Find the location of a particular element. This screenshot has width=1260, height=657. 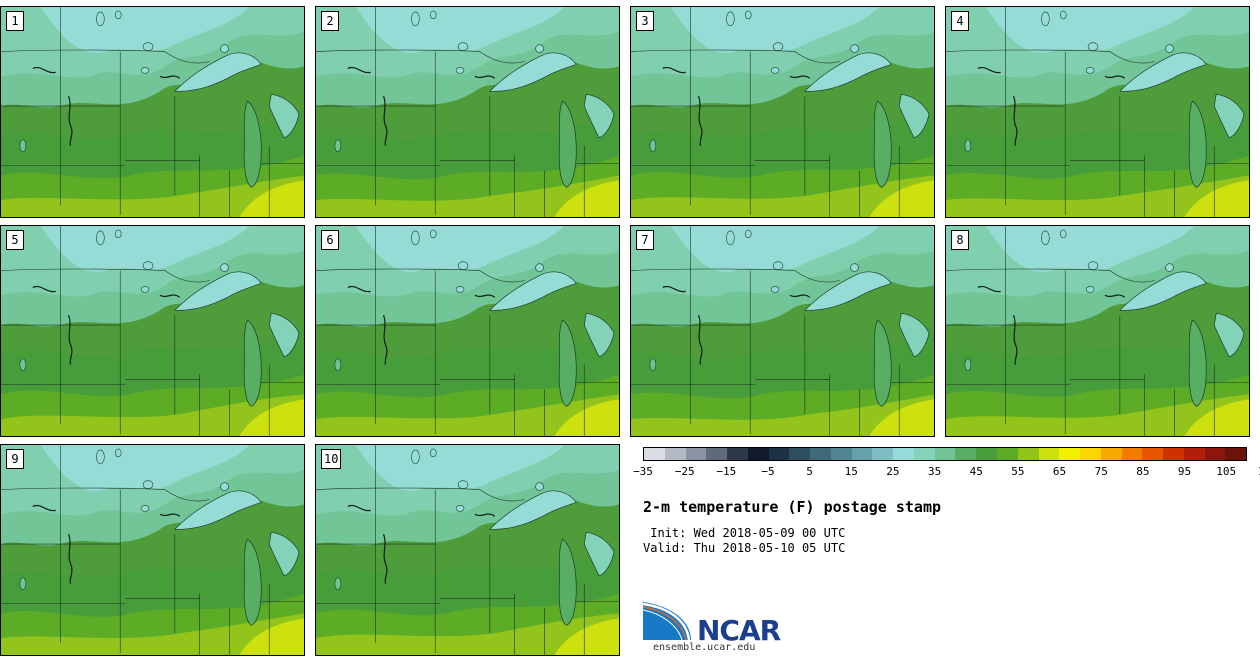

ensemble-member-map: 1 is located at coordinates (152, 112).